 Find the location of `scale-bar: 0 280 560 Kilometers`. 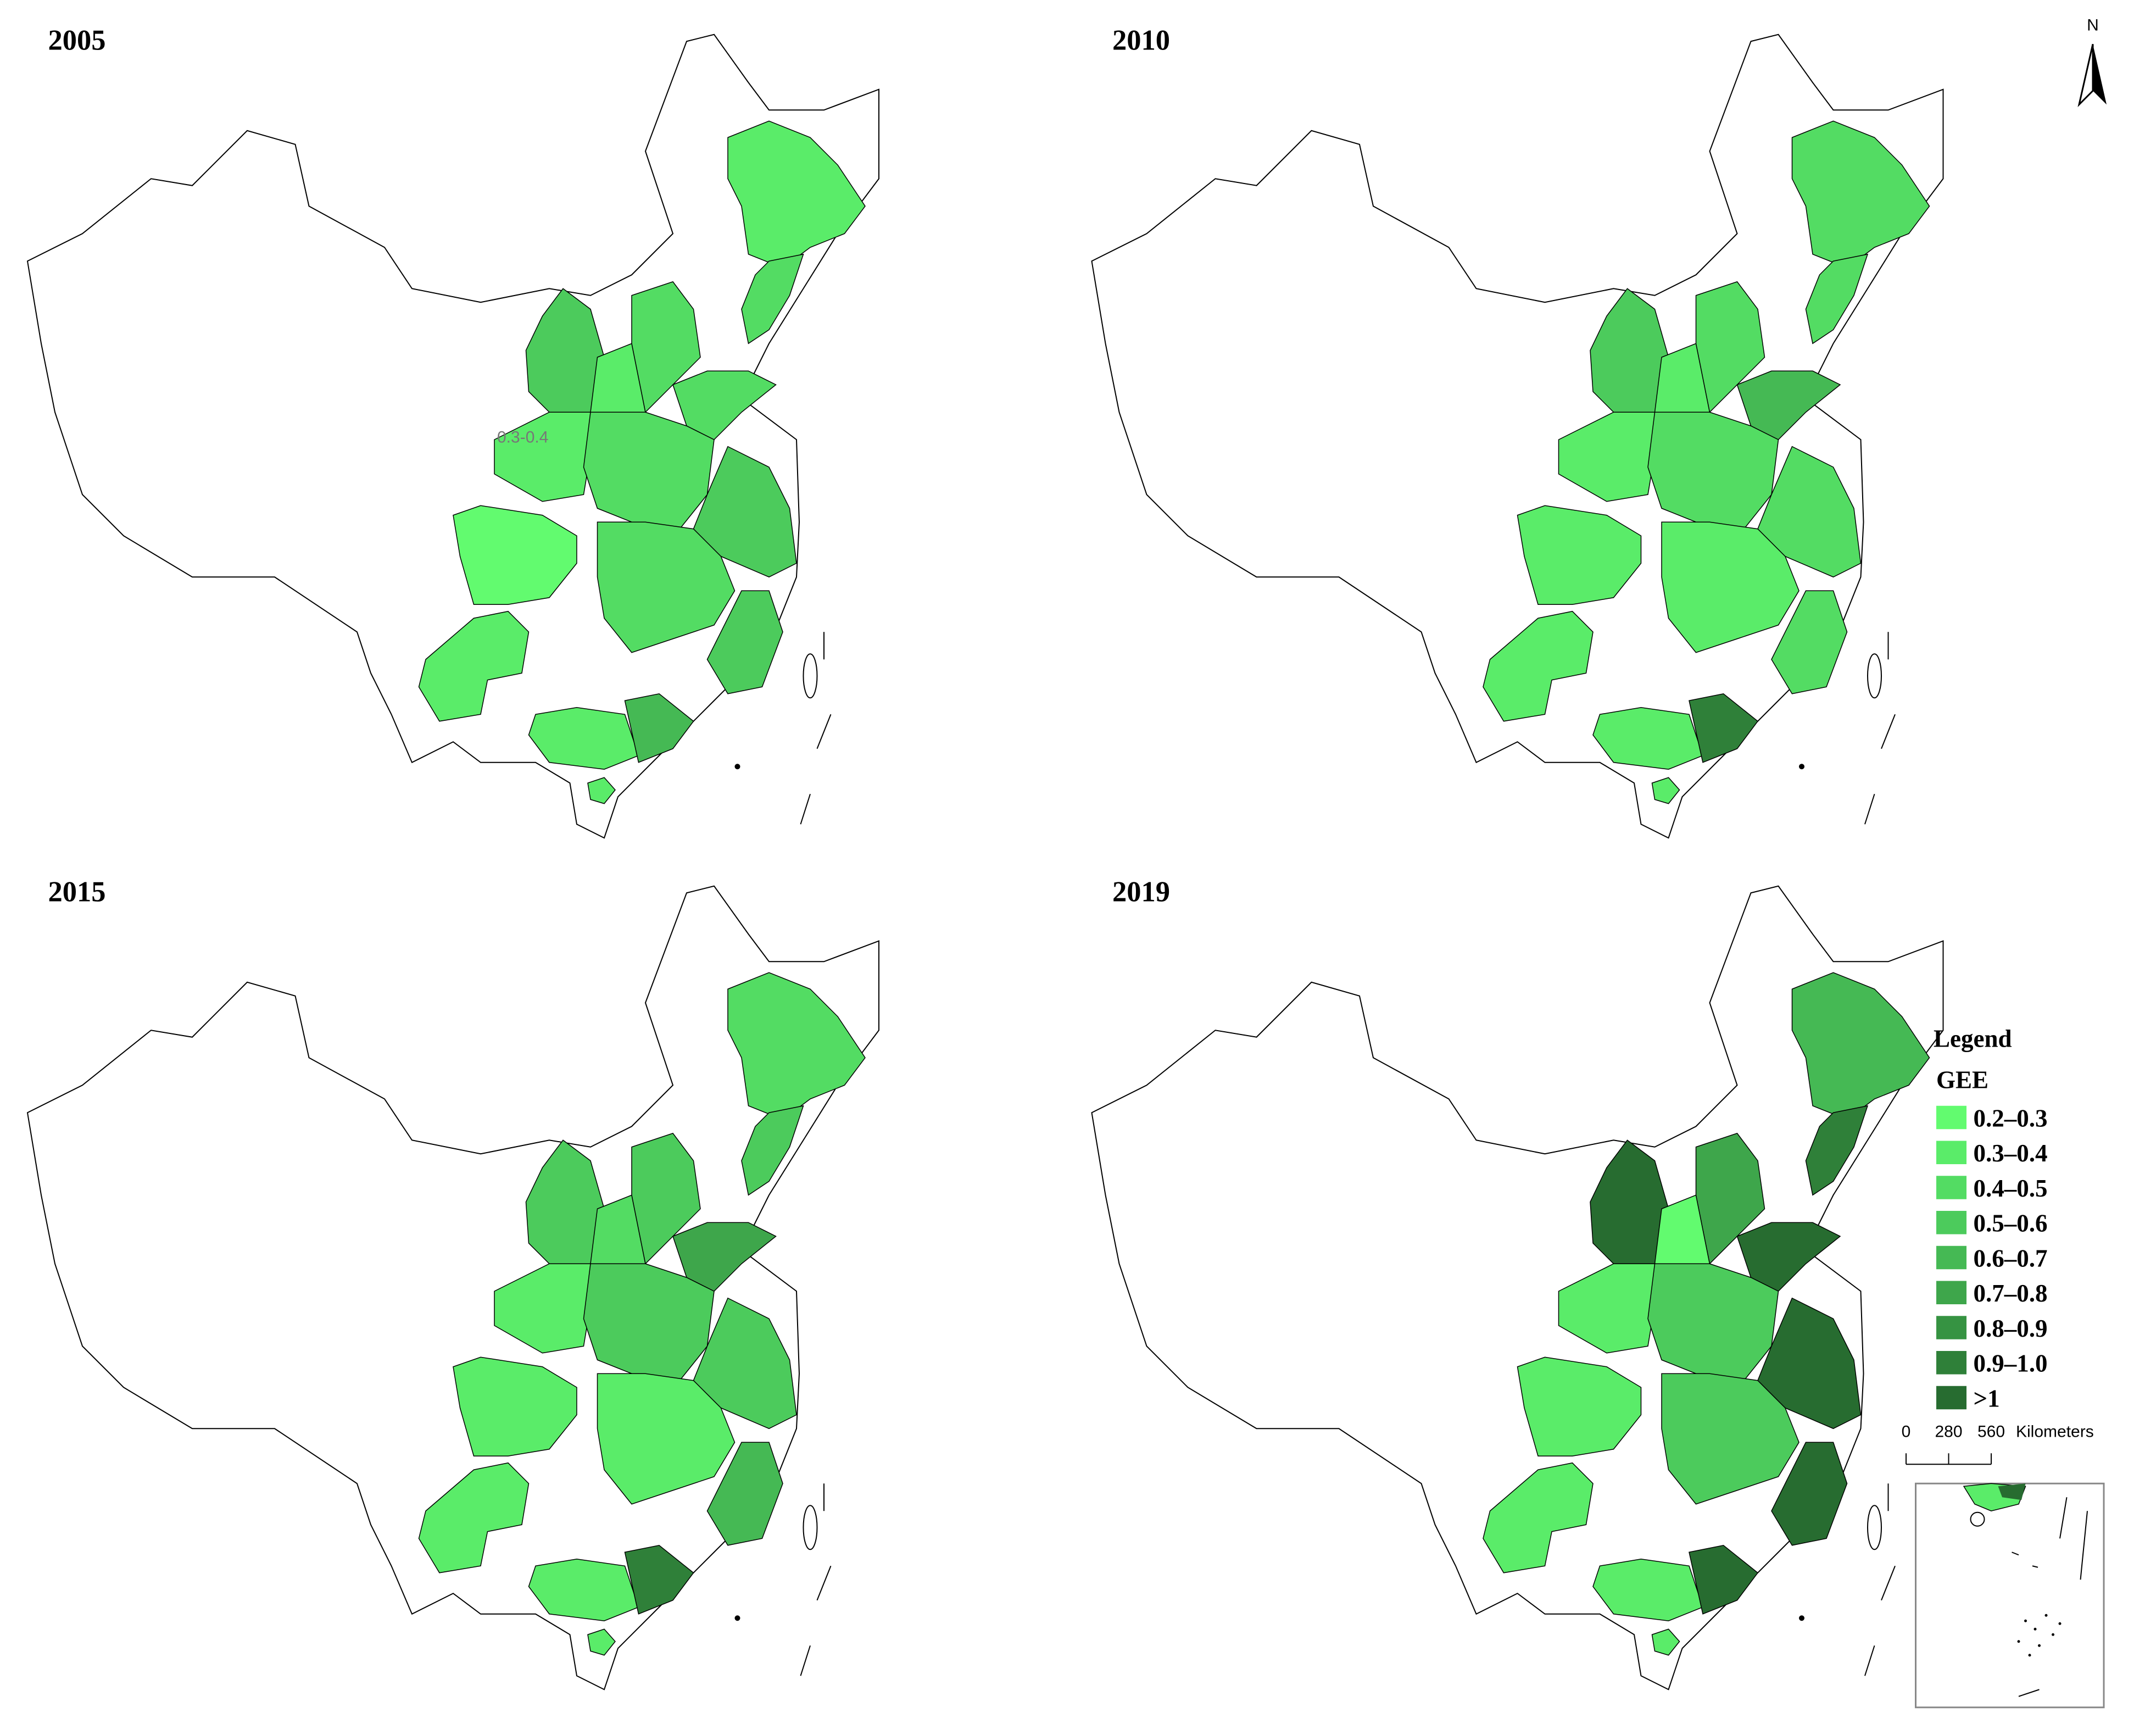

scale-bar: 0 280 560 Kilometers is located at coordinates (1998, 1443).